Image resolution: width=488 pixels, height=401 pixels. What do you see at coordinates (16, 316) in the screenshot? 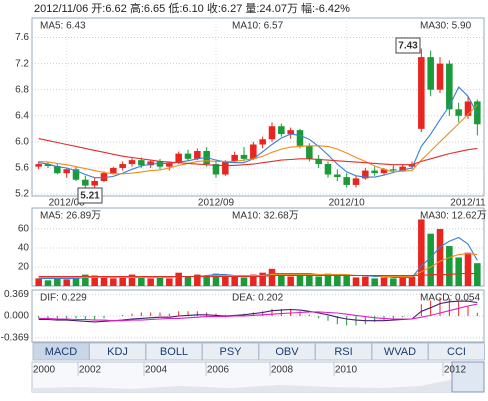
I see `y-tick-label: 0.000` at bounding box center [16, 316].